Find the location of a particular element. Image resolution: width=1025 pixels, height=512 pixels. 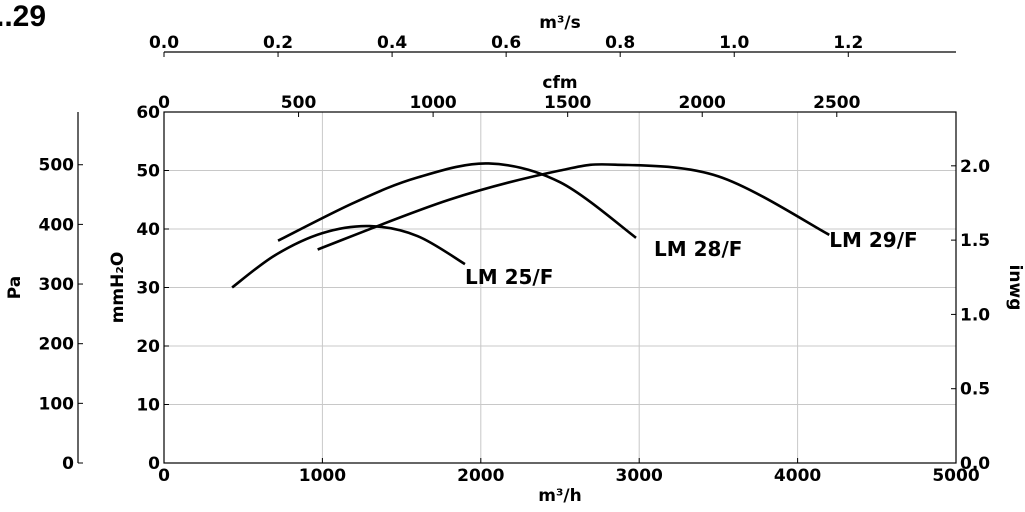

cfm-tick-label: 1000 is located at coordinates (432, 103).